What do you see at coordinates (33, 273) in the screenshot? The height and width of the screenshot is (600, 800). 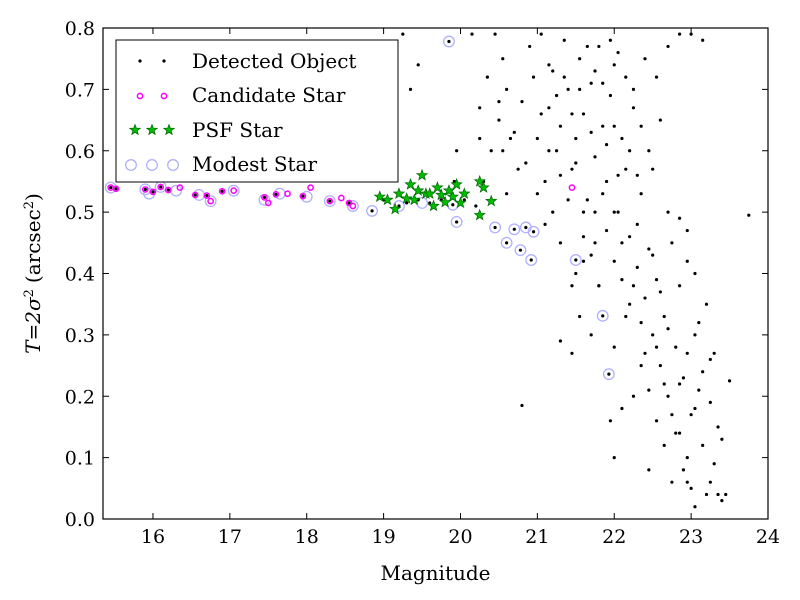 I see `y-axis-label: T=2σ2(arcsec2)` at bounding box center [33, 273].